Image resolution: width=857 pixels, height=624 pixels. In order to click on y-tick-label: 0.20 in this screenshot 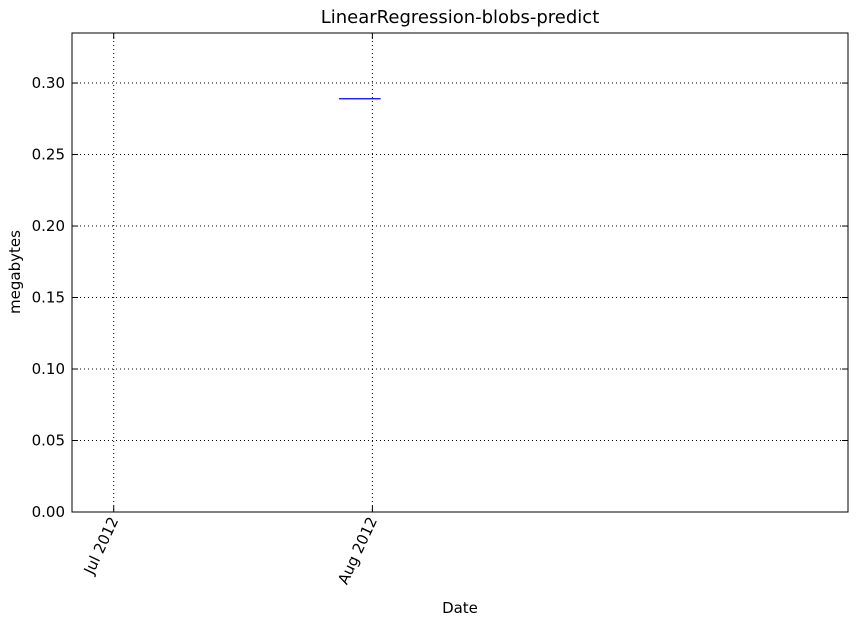, I will do `click(48, 226)`.